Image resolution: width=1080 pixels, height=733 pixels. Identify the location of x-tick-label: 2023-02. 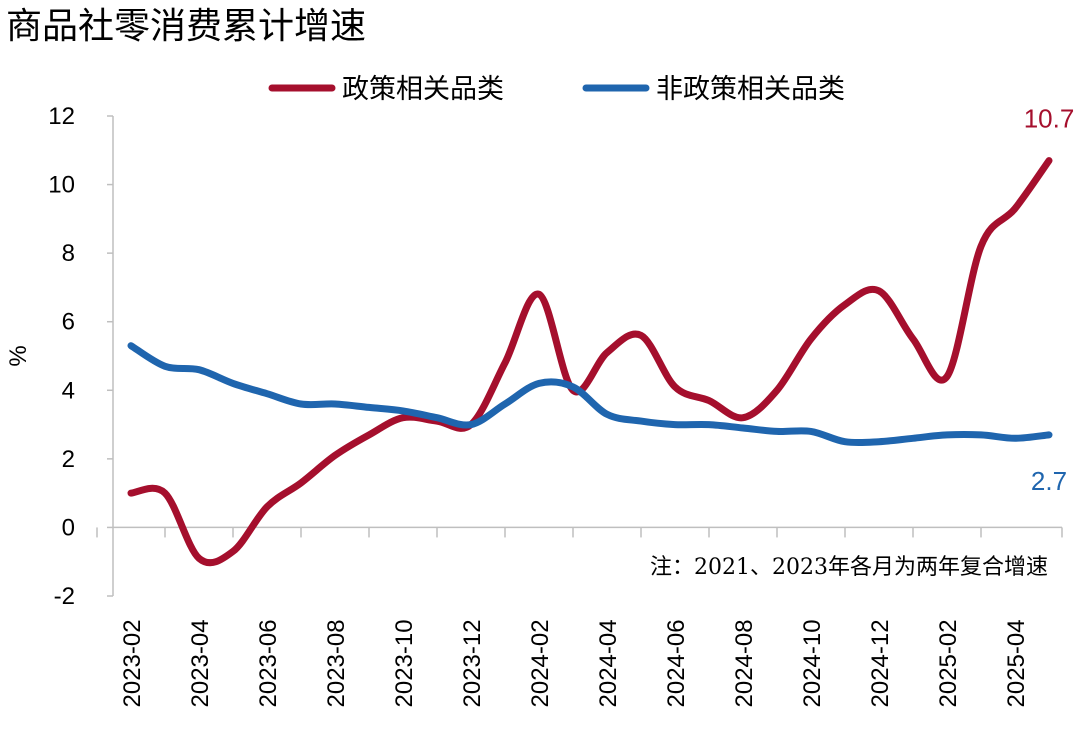
(132, 663).